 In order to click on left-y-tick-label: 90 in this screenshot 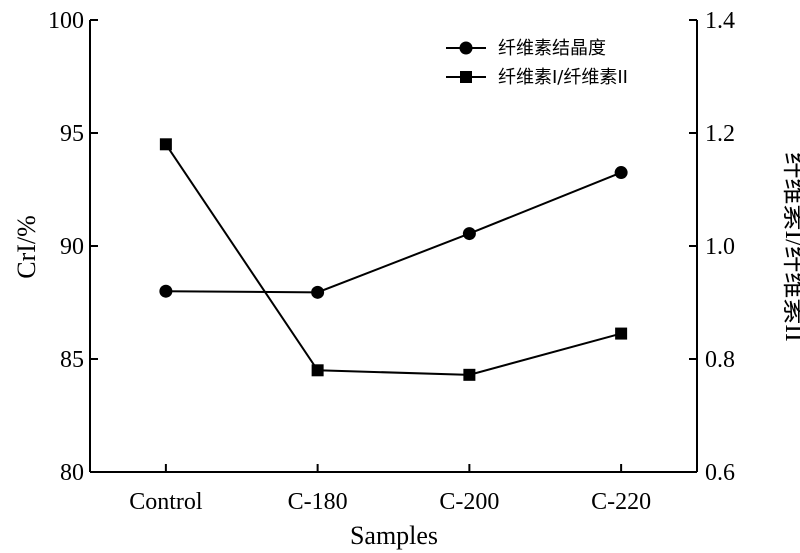, I will do `click(72, 247)`.